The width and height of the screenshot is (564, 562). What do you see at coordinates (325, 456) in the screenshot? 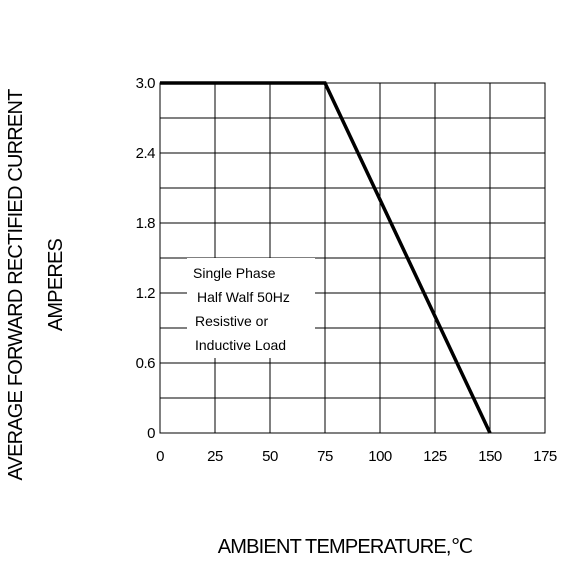
I see `x-tick-label: 75` at bounding box center [325, 456].